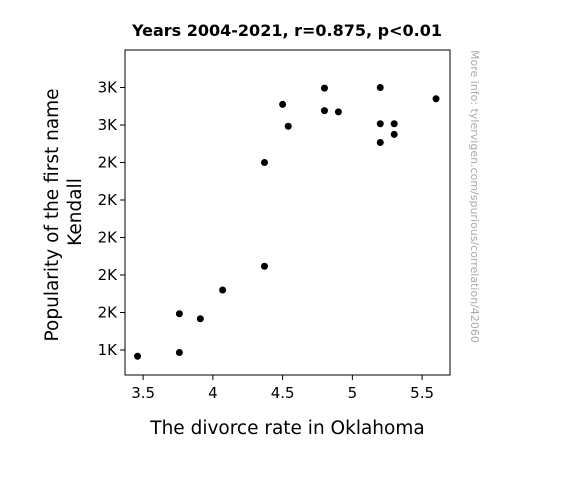 This screenshot has width=575, height=500. I want to click on y-tick-label: 1K, so click(108, 350).